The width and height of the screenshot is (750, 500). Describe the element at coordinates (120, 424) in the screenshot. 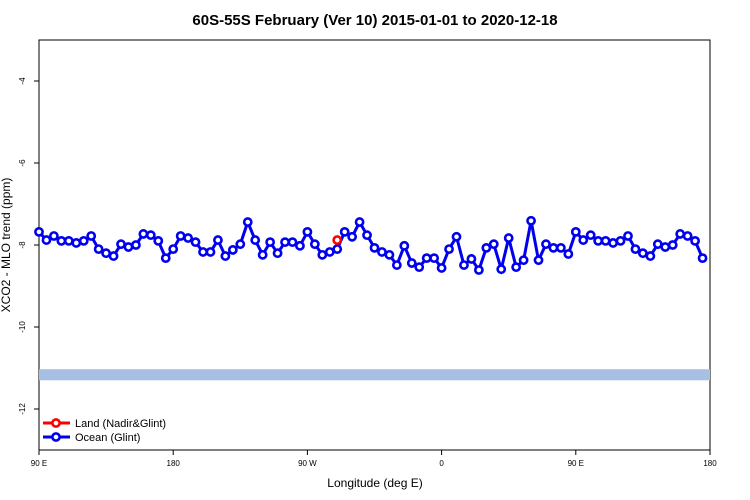

I see `legend-label: Land (Nadir&Glint)` at that location.